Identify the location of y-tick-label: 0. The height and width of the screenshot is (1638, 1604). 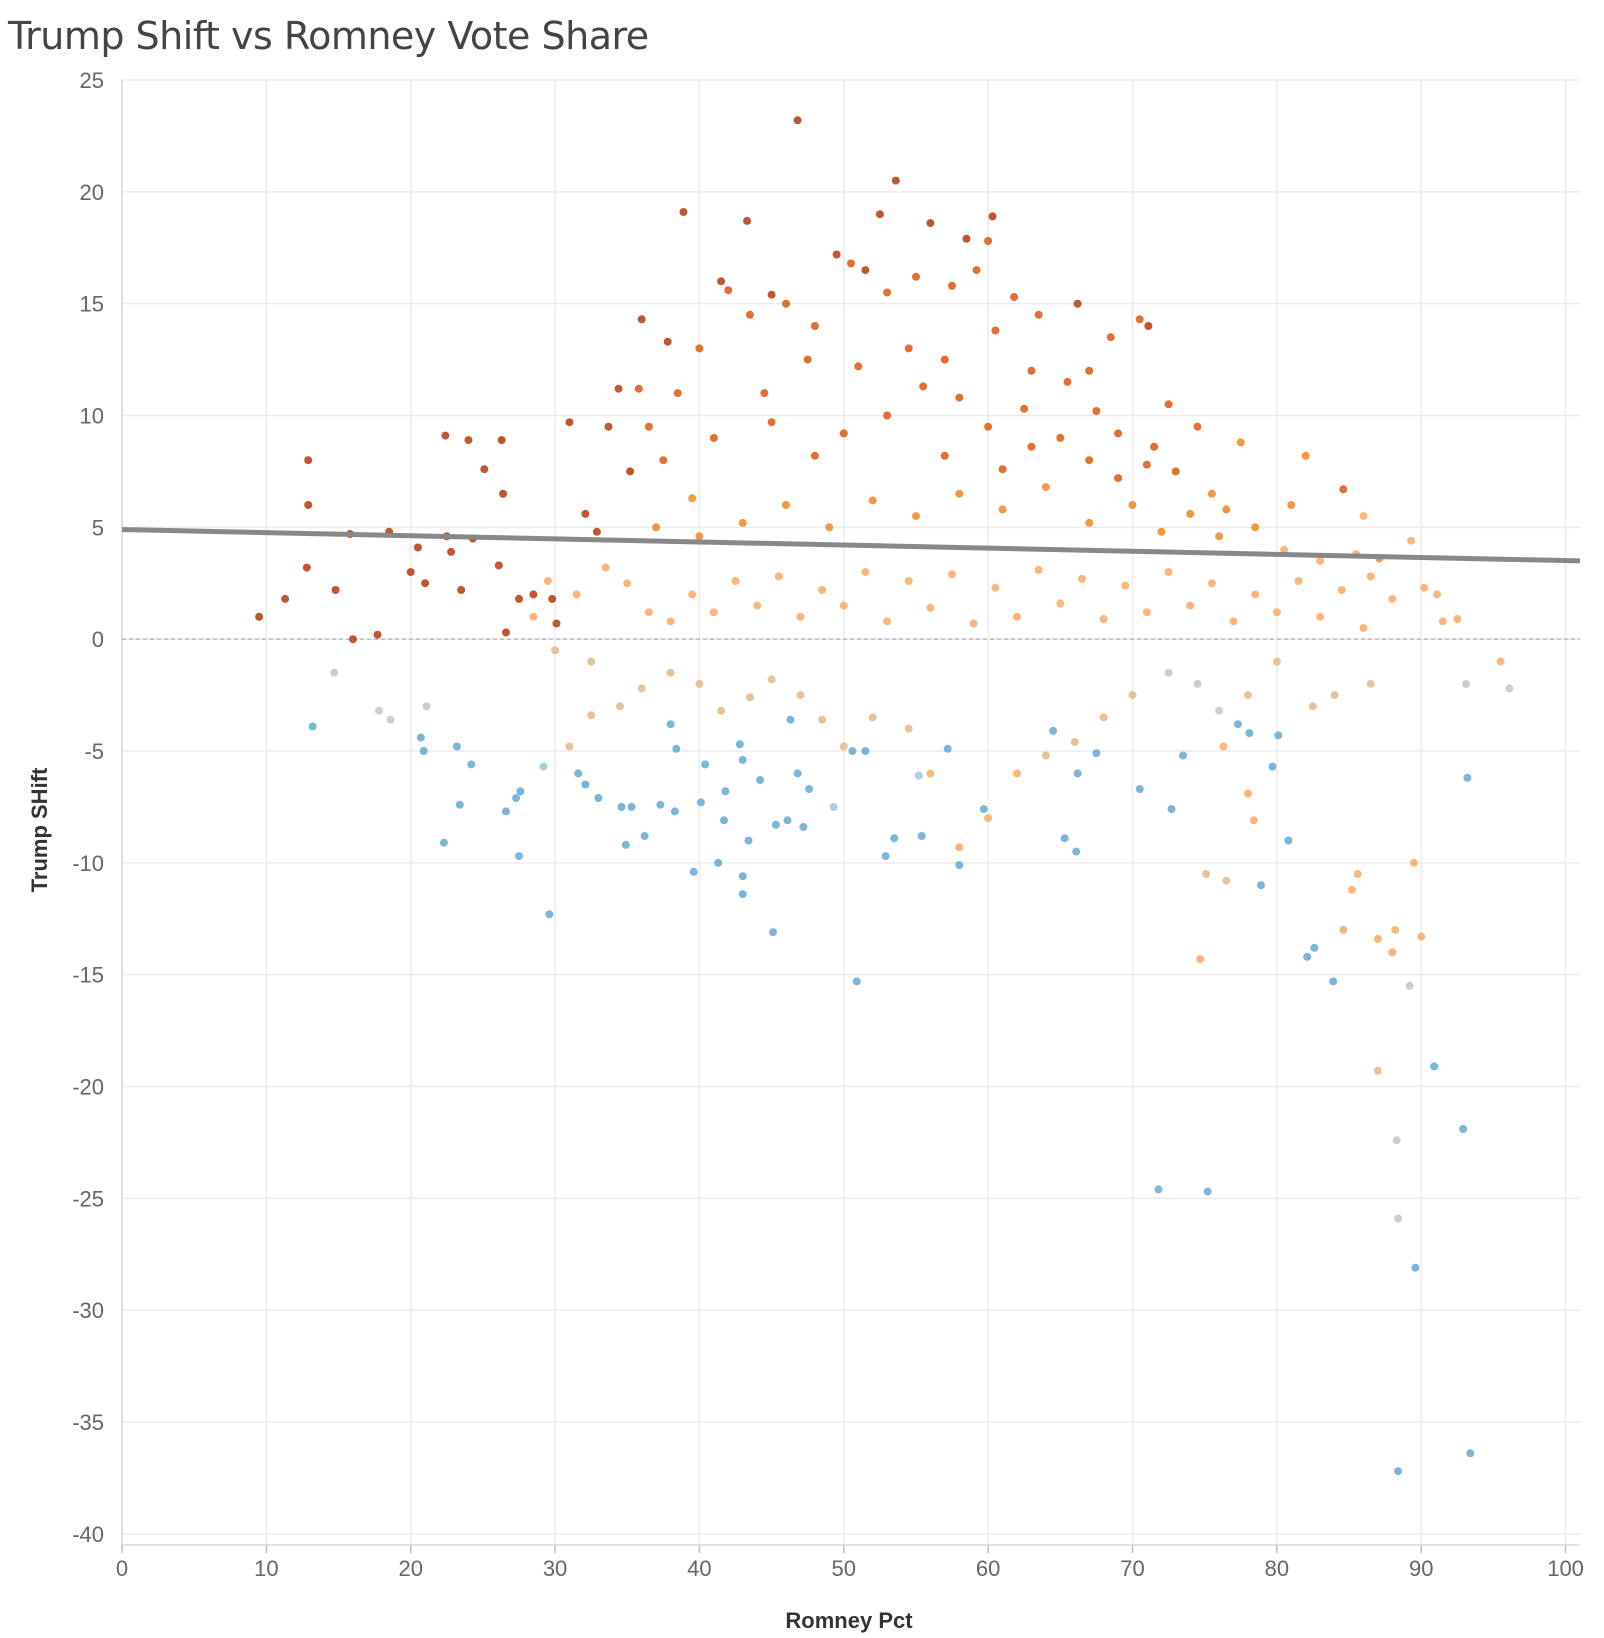
(98, 639).